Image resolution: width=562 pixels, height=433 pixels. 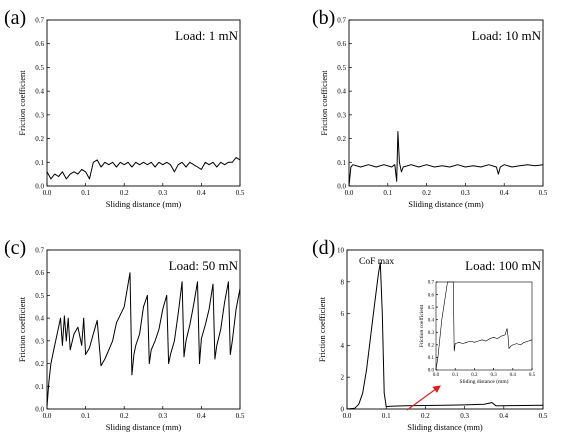 What do you see at coordinates (507, 35) in the screenshot?
I see `load-annotation: Load: 10 mN` at bounding box center [507, 35].